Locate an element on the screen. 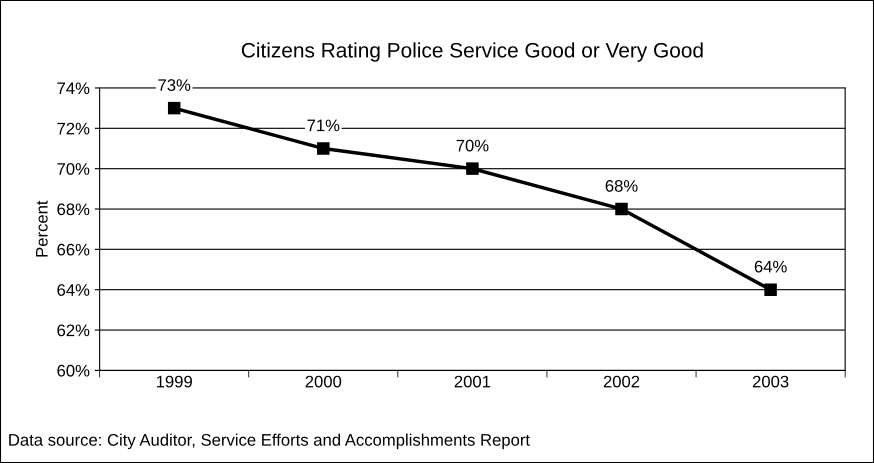  y-tick-label: 62% is located at coordinates (73, 330).